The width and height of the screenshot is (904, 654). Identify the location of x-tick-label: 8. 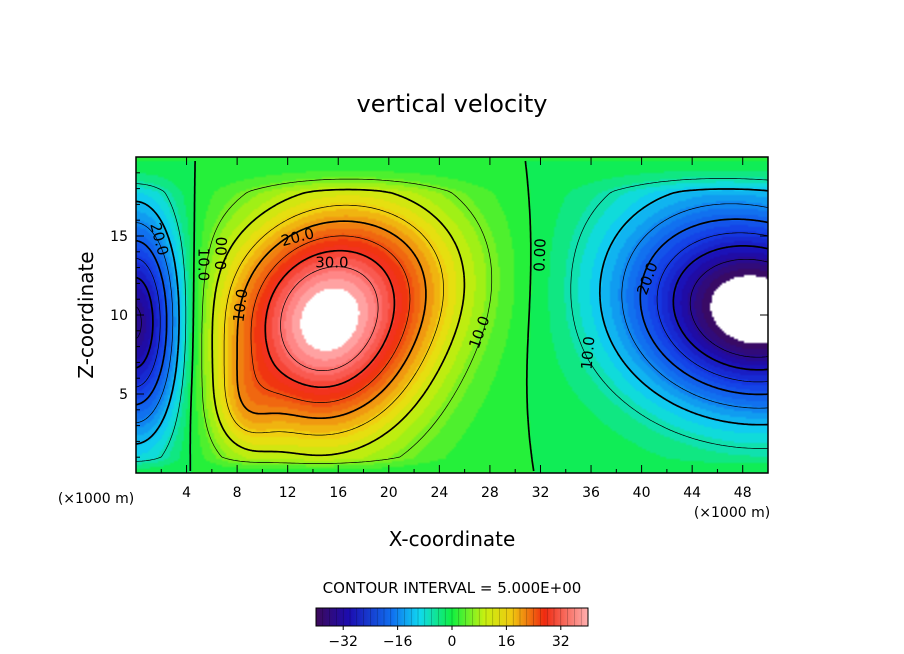
(237, 493).